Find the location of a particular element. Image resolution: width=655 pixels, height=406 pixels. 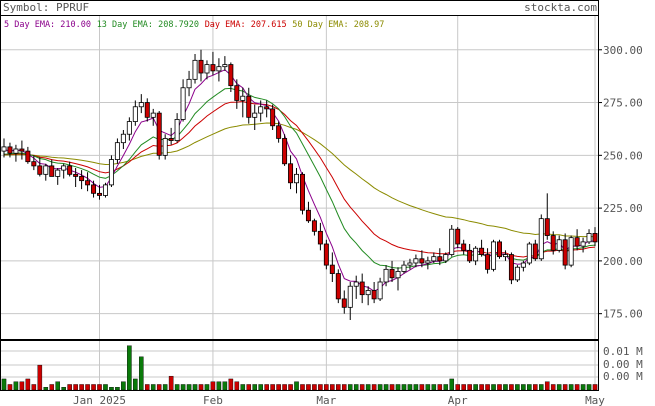

x-axis-ticks: Jan 2025FebMarAprMayJun is located at coordinates (339, 400).